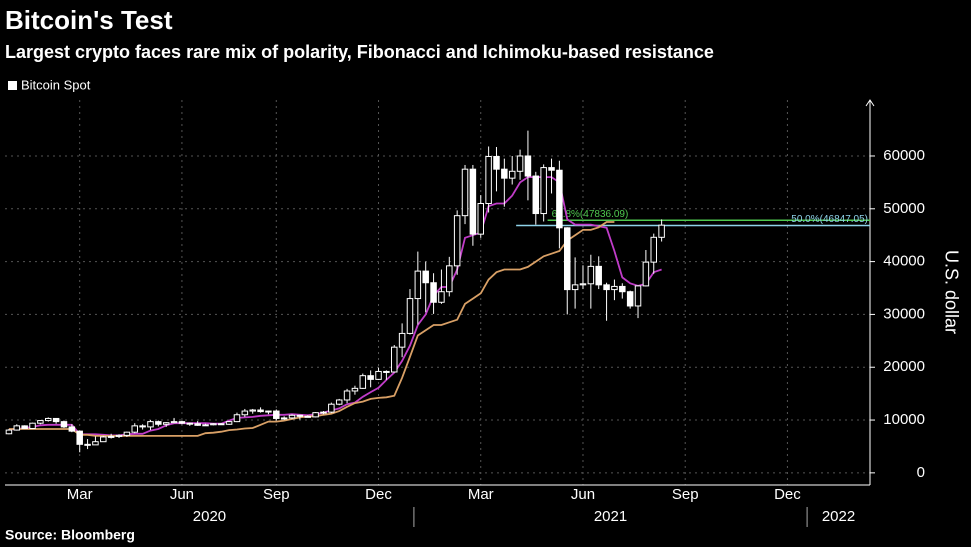  What do you see at coordinates (70, 535) in the screenshot?
I see `source: Source: Bloomberg` at bounding box center [70, 535].